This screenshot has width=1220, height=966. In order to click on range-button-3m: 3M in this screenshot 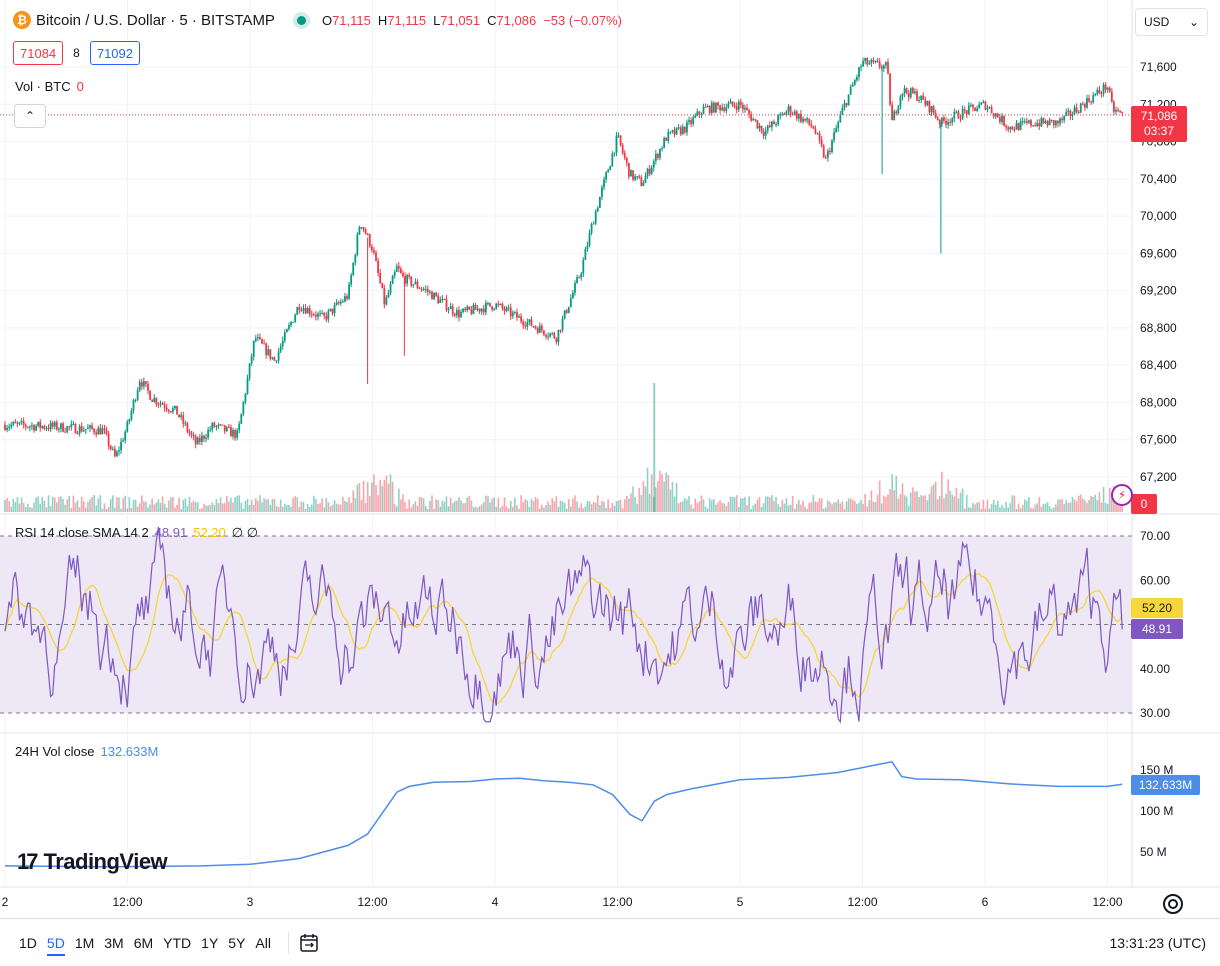, I will do `click(114, 942)`.